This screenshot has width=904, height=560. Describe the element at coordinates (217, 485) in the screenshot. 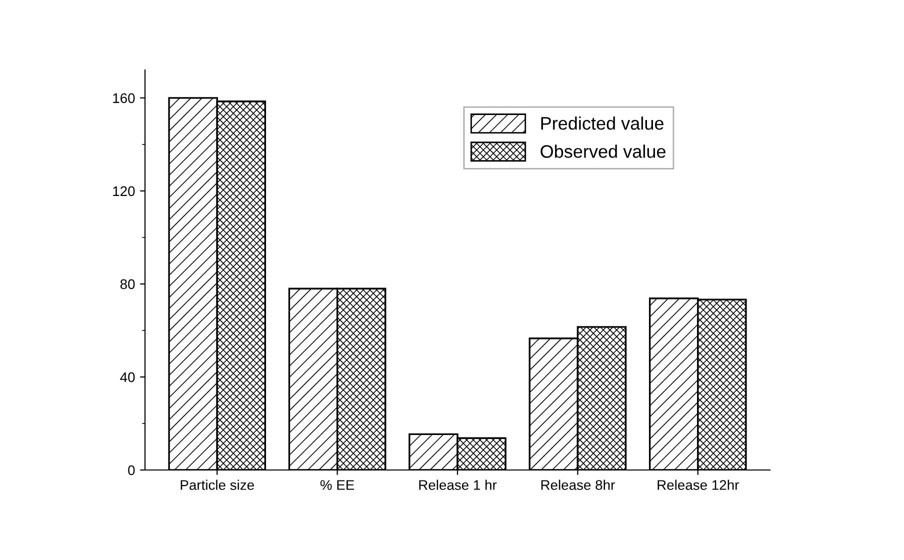

I see `x-tick-label: Particle size` at that location.